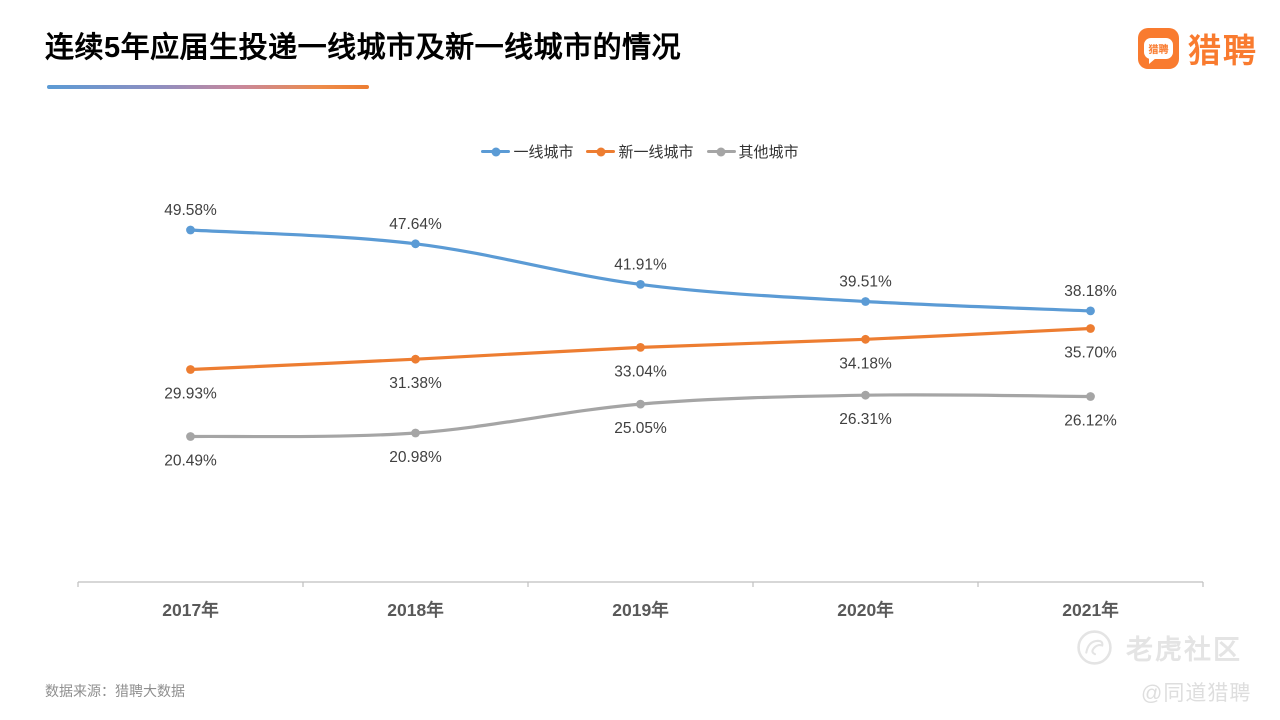 The height and width of the screenshot is (720, 1280). I want to click on svg-text: 26.12%, so click(1090, 421).